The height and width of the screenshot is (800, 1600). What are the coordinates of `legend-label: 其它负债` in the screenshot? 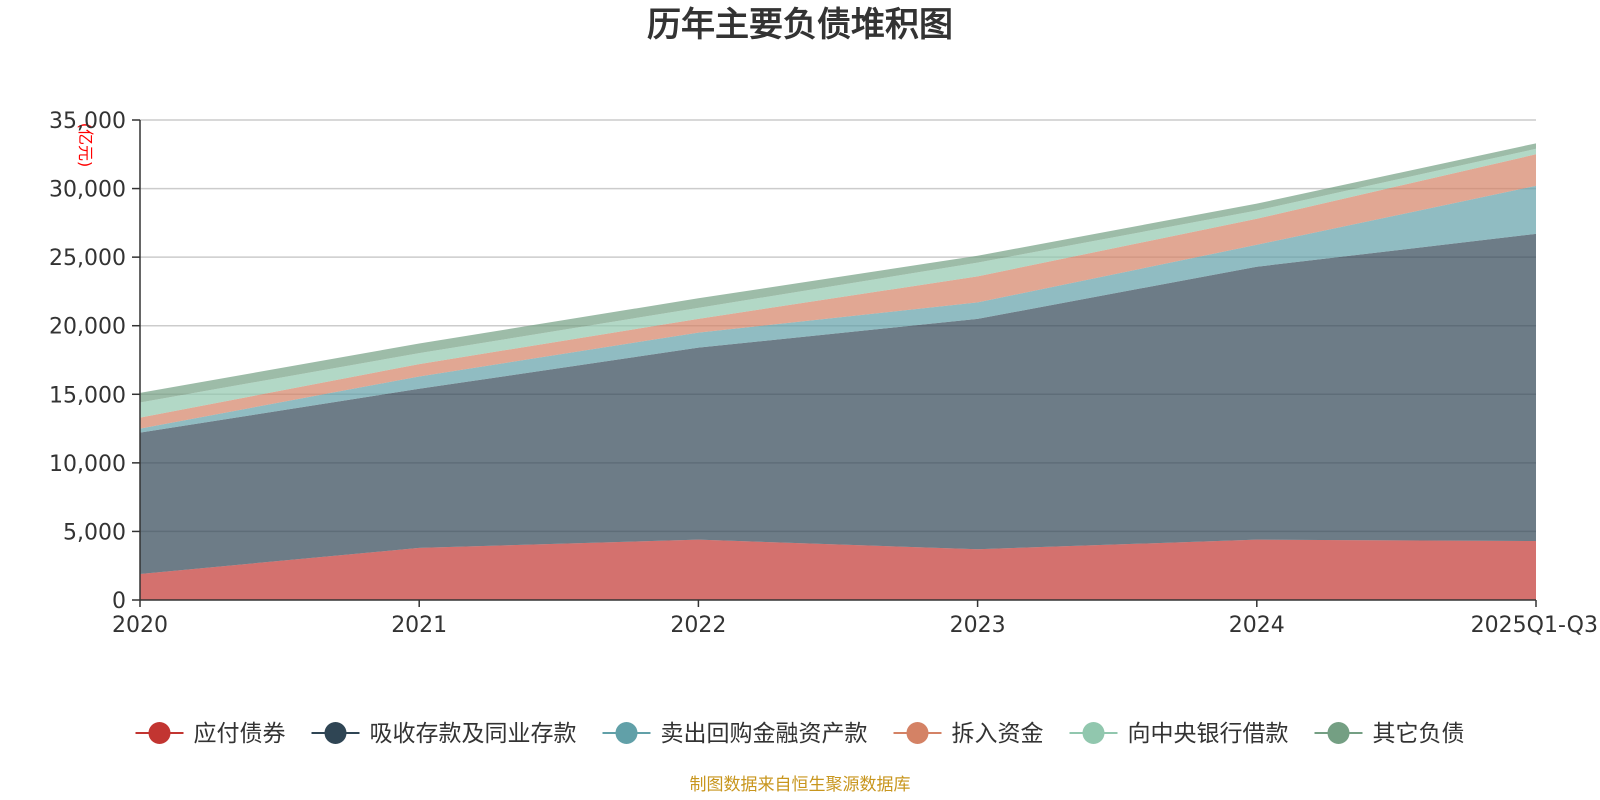 It's located at (1419, 734).